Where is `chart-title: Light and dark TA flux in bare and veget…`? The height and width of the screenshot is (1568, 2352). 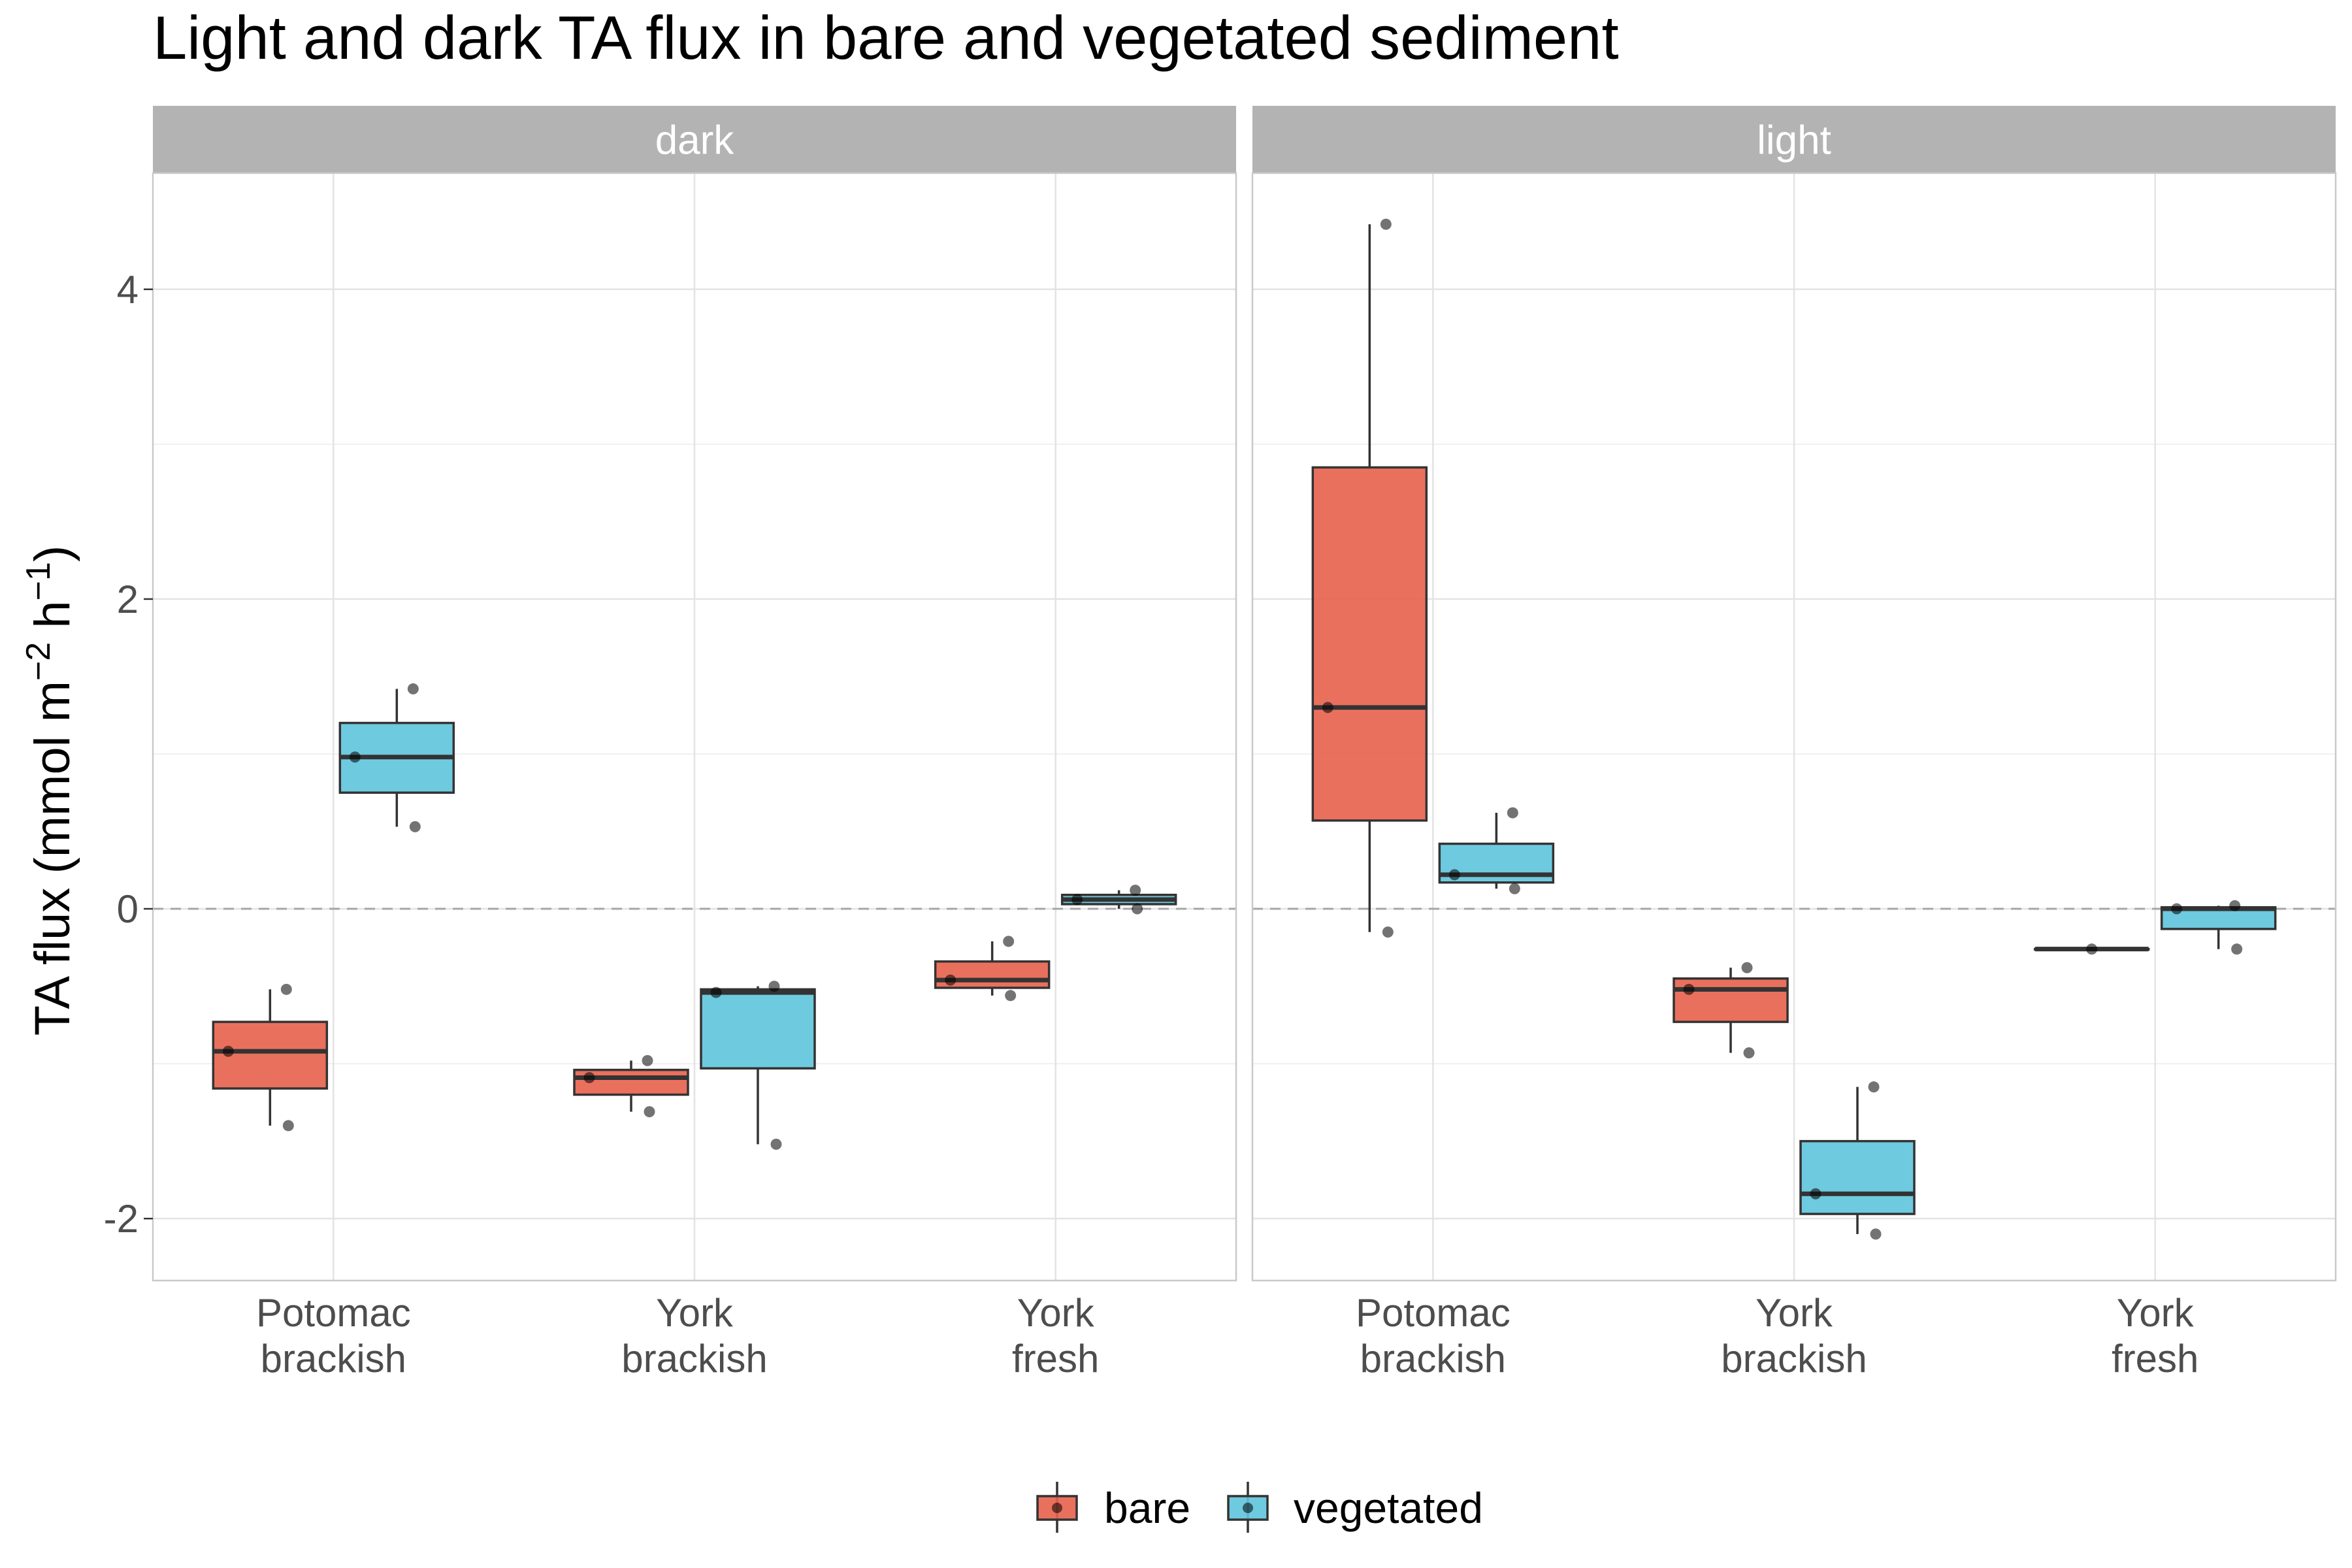
chart-title: Light and dark TA flux in bare and veget… is located at coordinates (886, 37).